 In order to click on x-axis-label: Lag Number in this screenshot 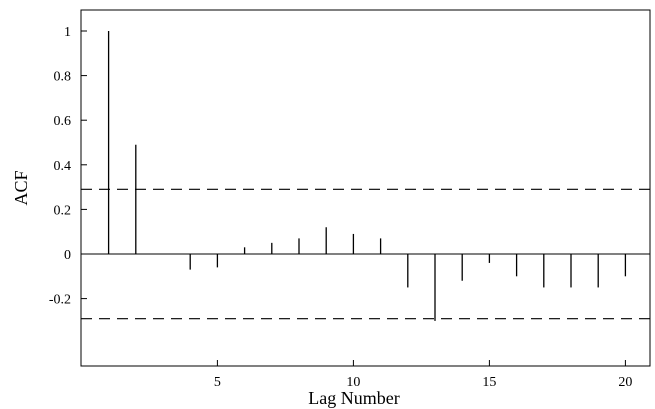, I will do `click(353, 398)`.